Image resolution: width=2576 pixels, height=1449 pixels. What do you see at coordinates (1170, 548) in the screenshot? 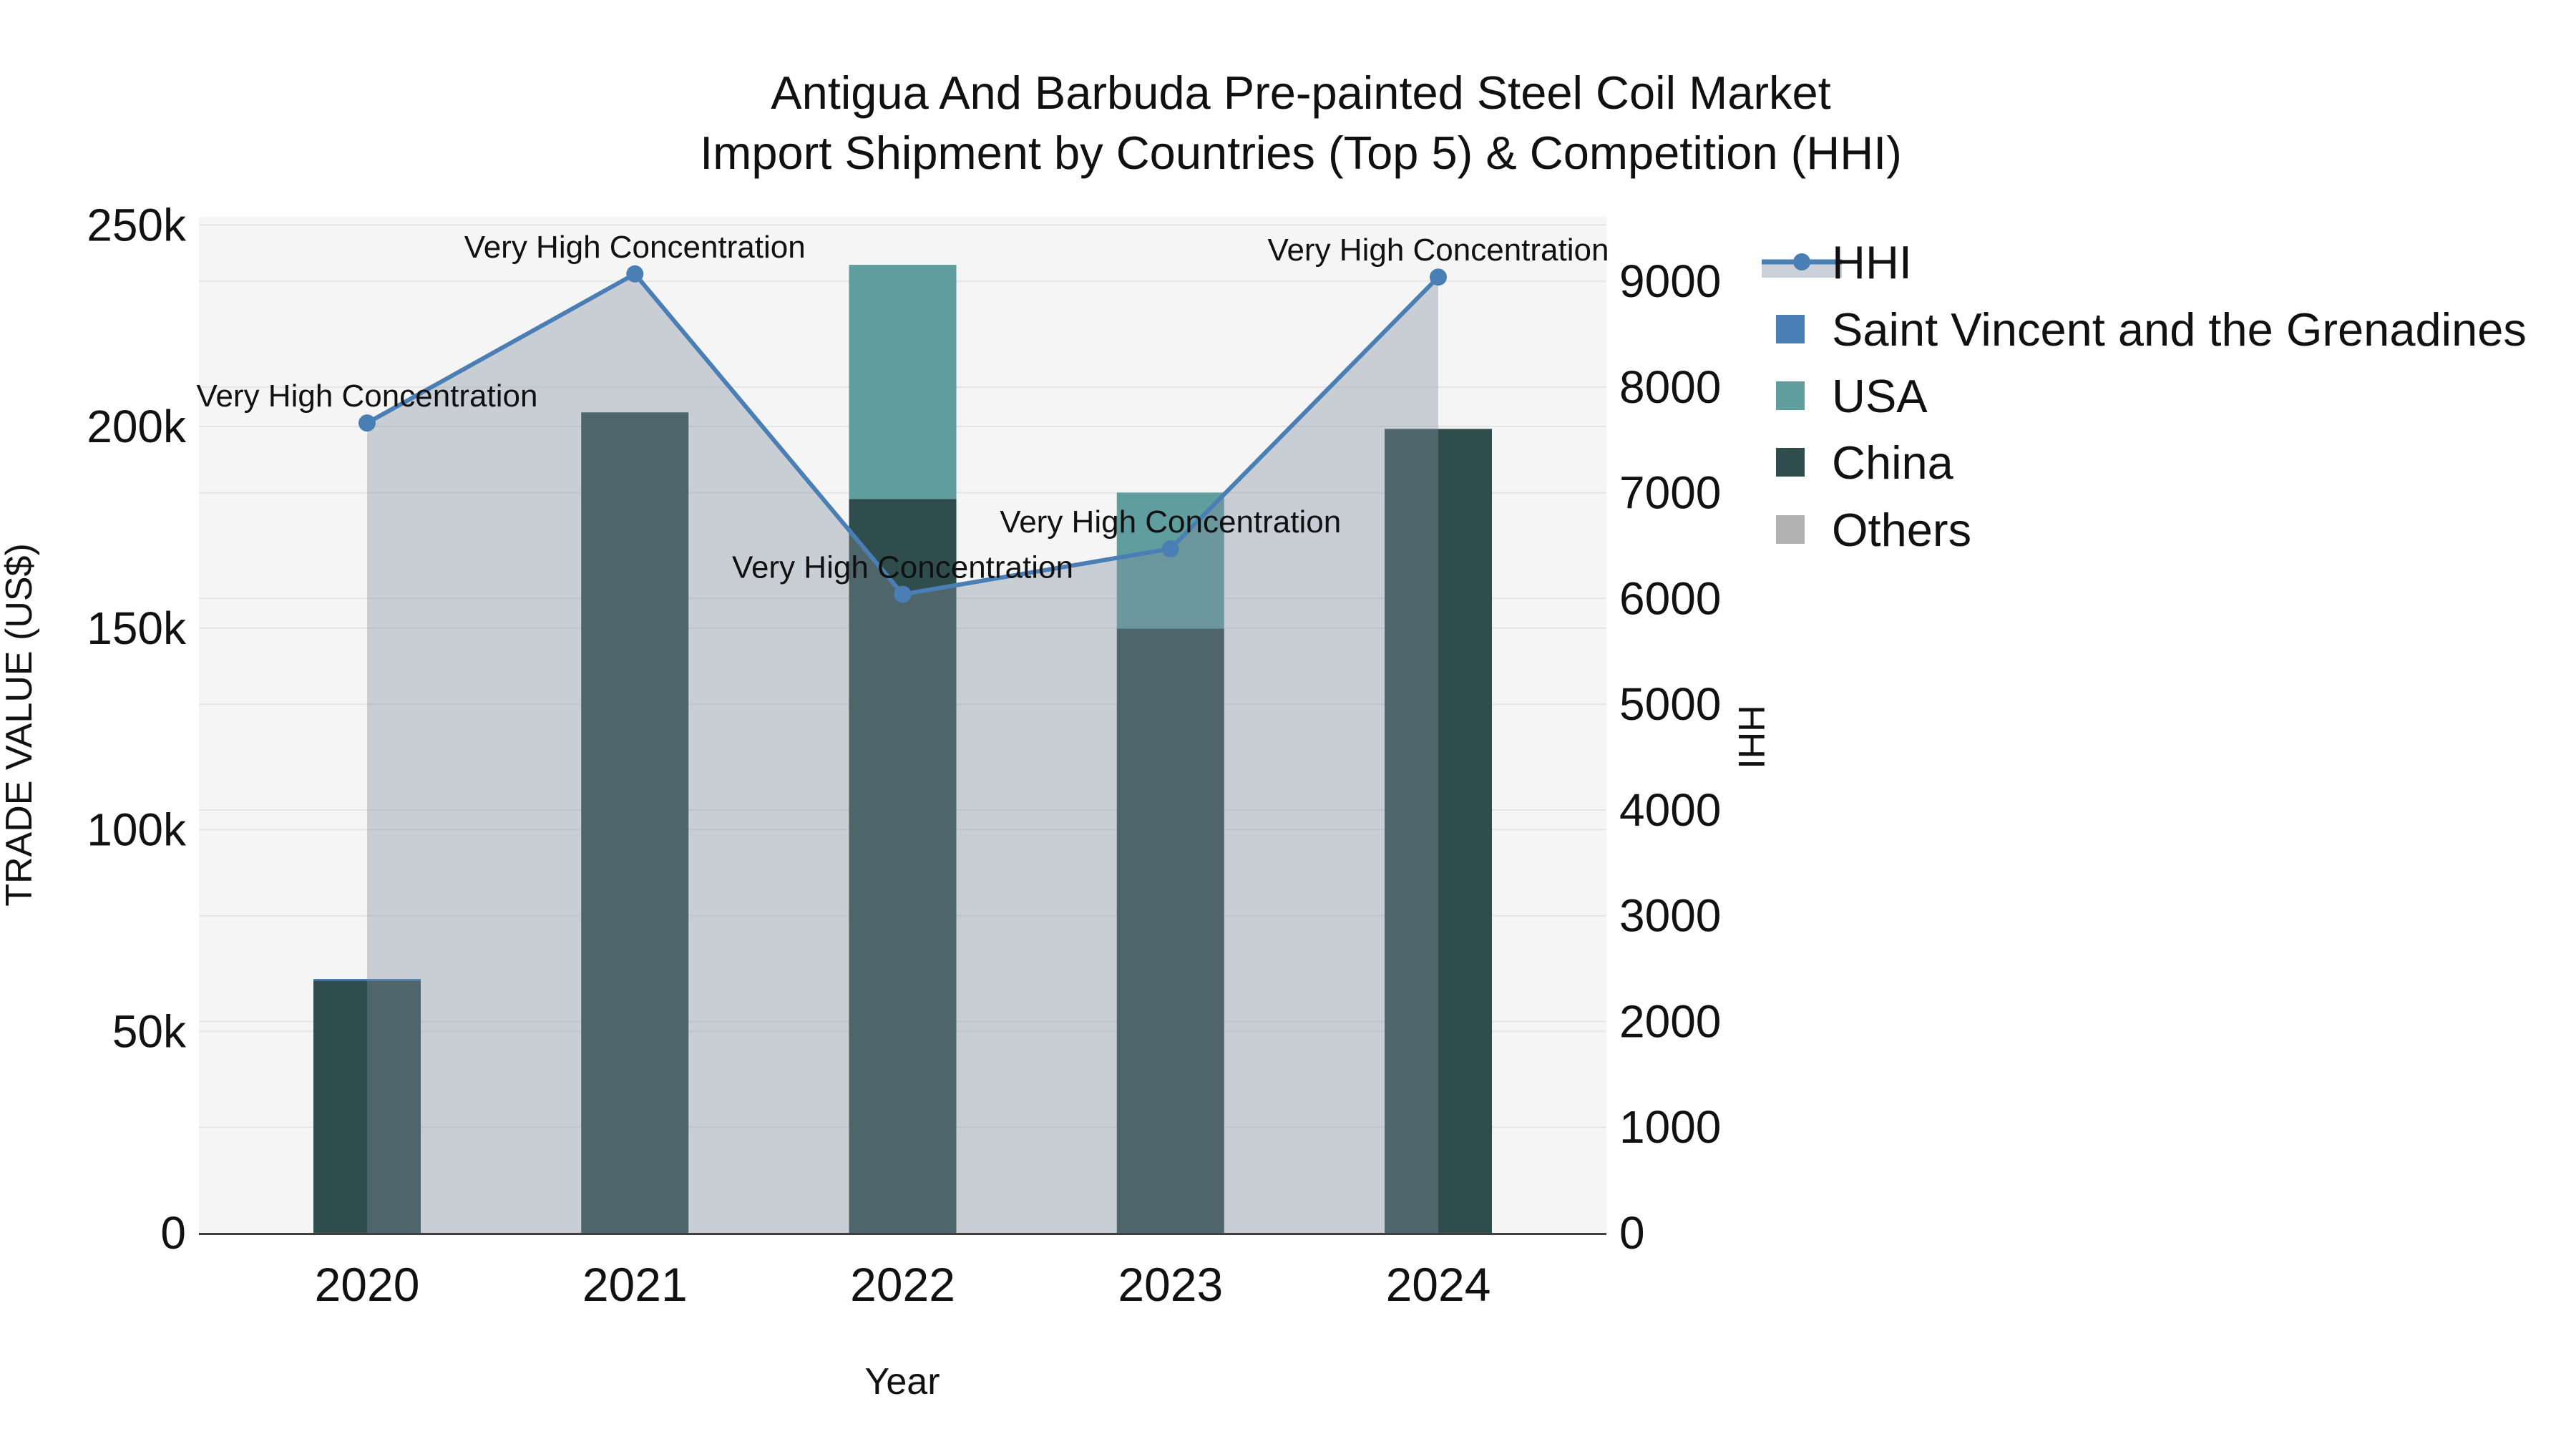
I see `hhi-point-2023` at bounding box center [1170, 548].